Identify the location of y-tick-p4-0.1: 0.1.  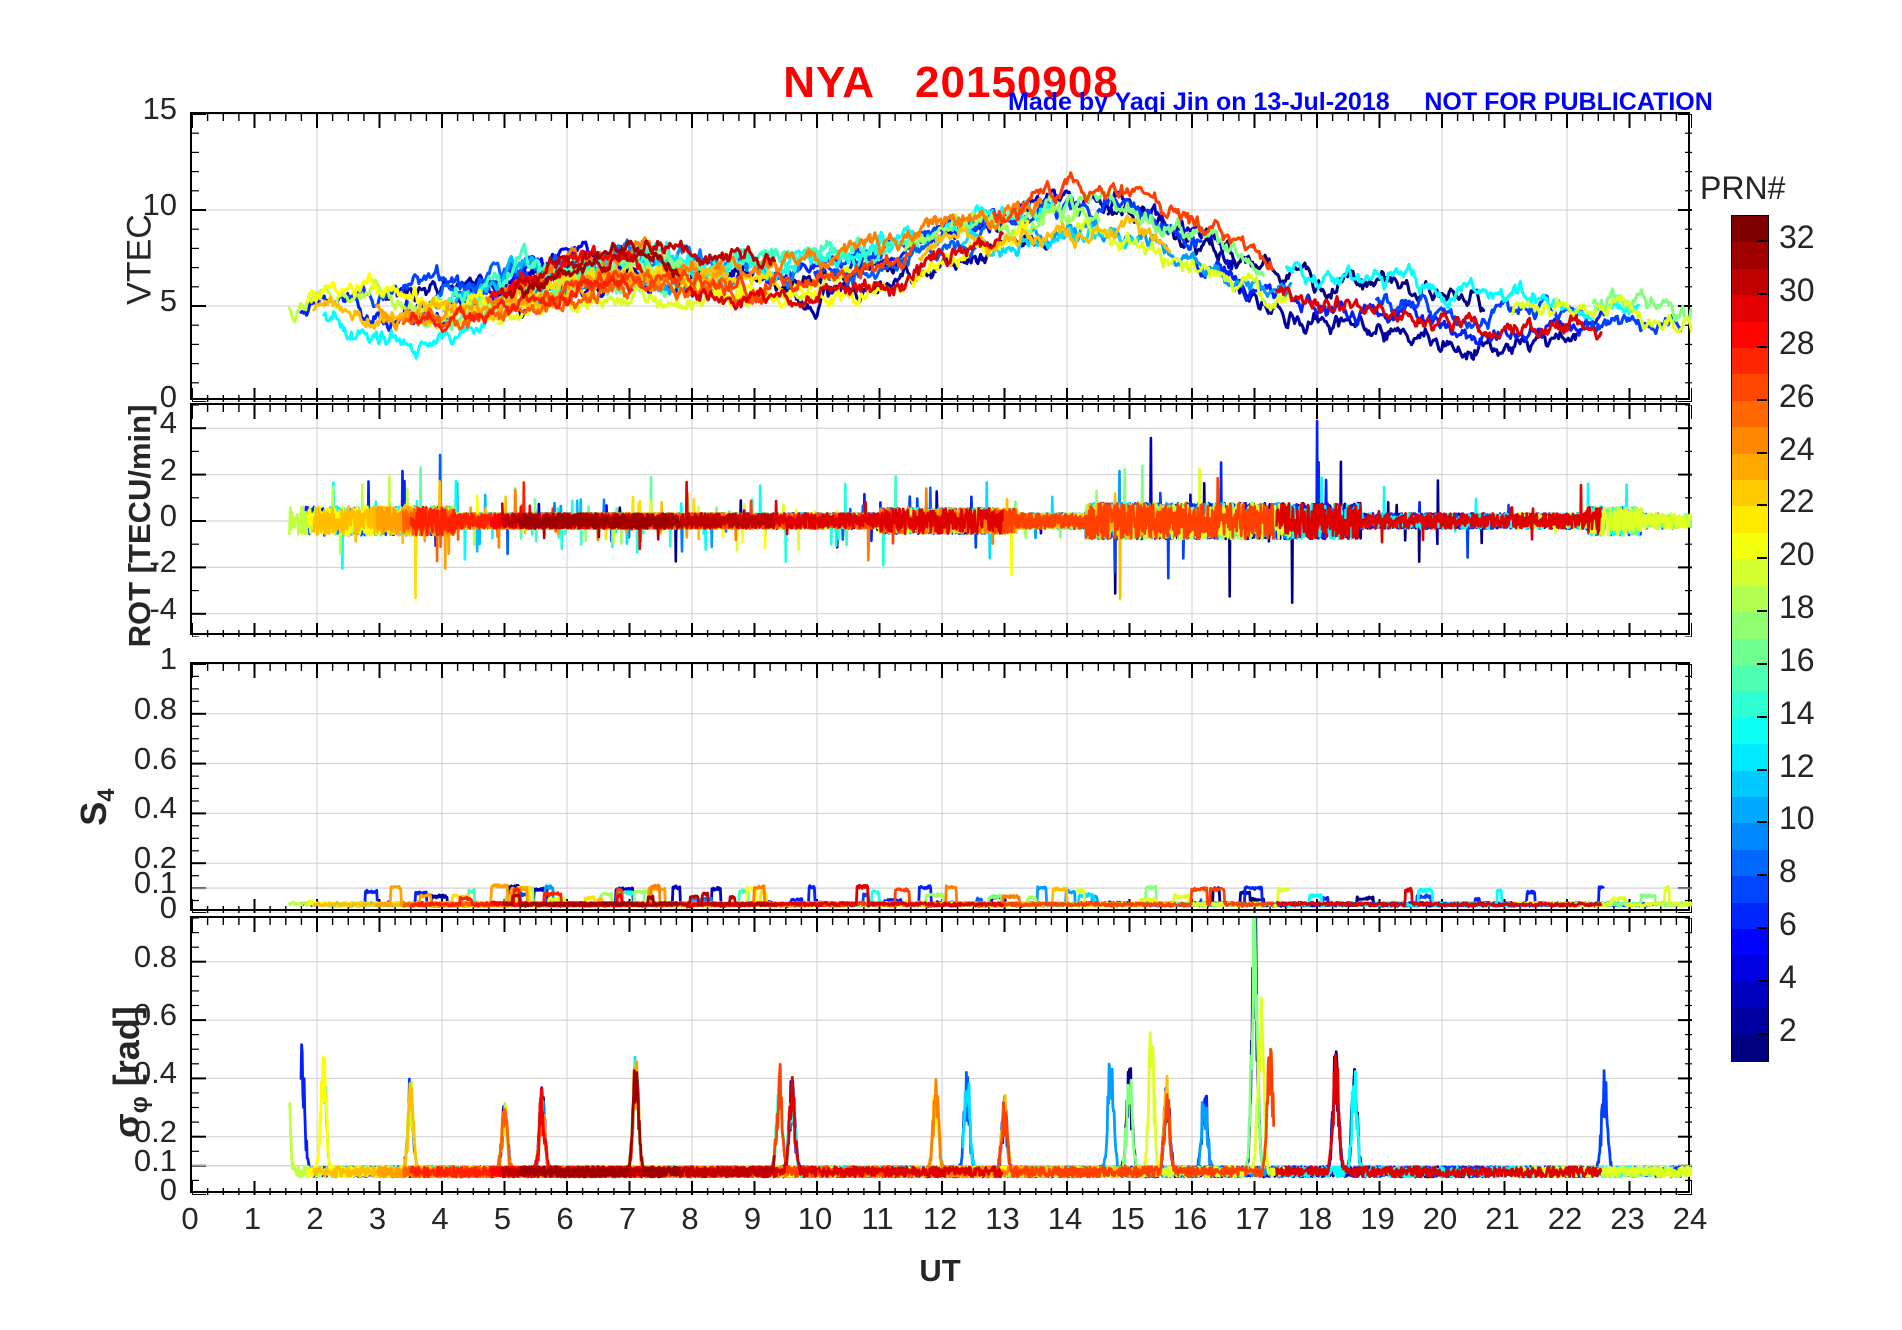
(155, 1160).